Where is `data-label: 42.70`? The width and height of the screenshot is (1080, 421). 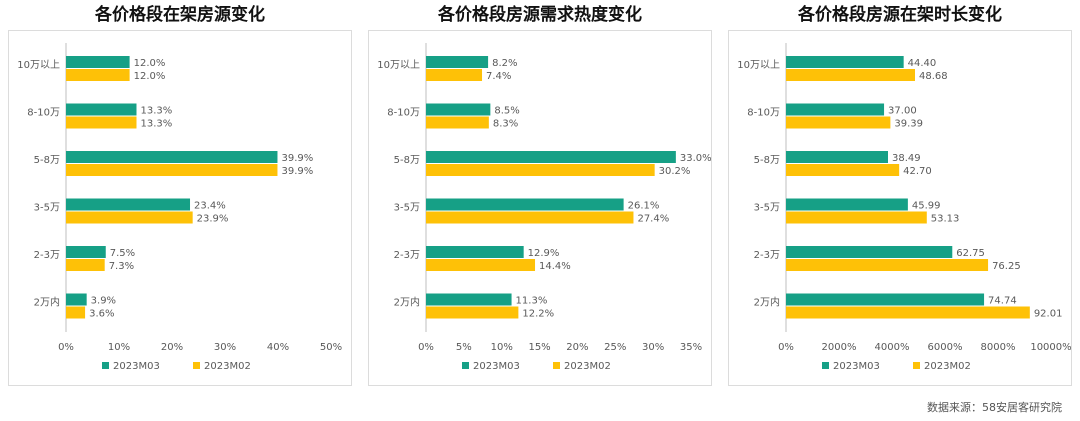 data-label: 42.70 is located at coordinates (917, 171).